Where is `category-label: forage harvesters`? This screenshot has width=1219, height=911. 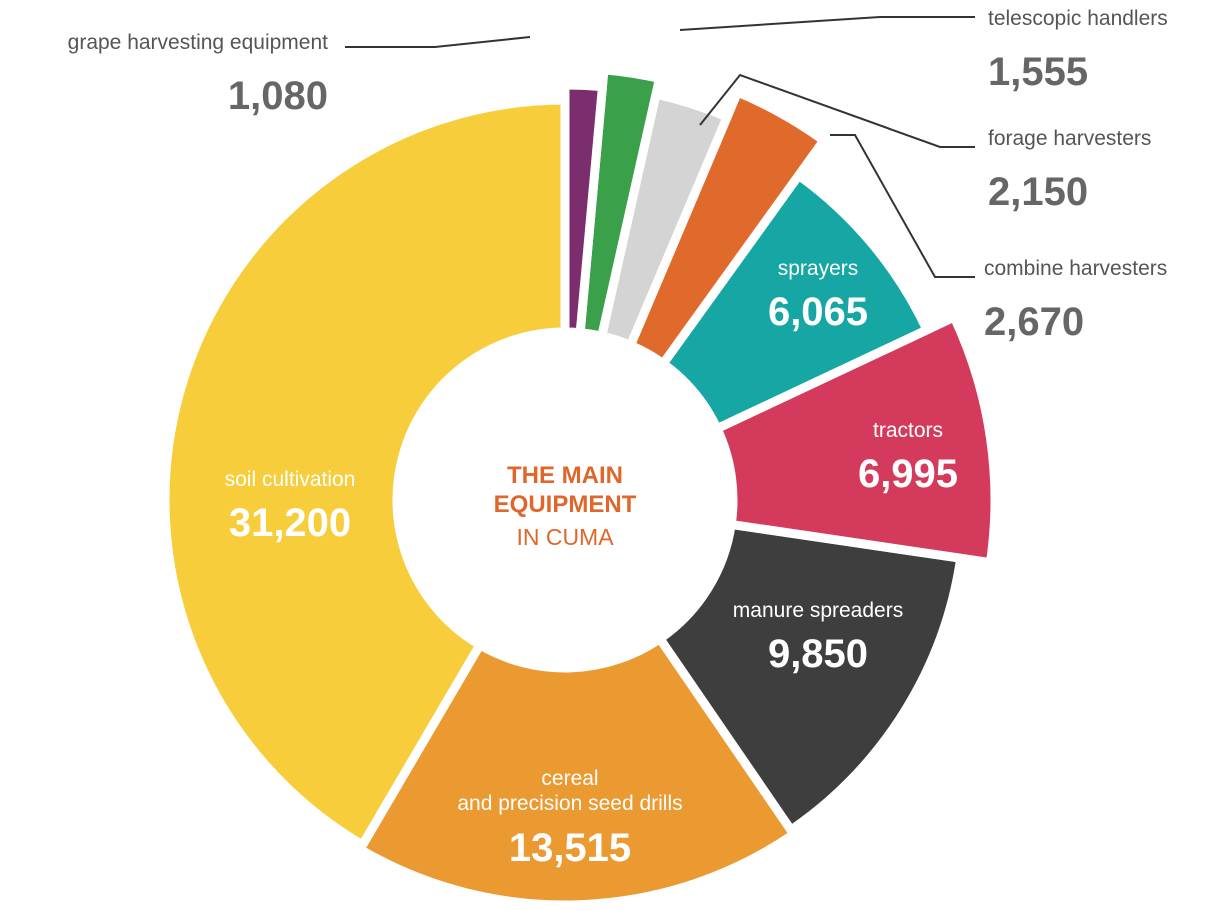
category-label: forage harvesters is located at coordinates (1070, 138).